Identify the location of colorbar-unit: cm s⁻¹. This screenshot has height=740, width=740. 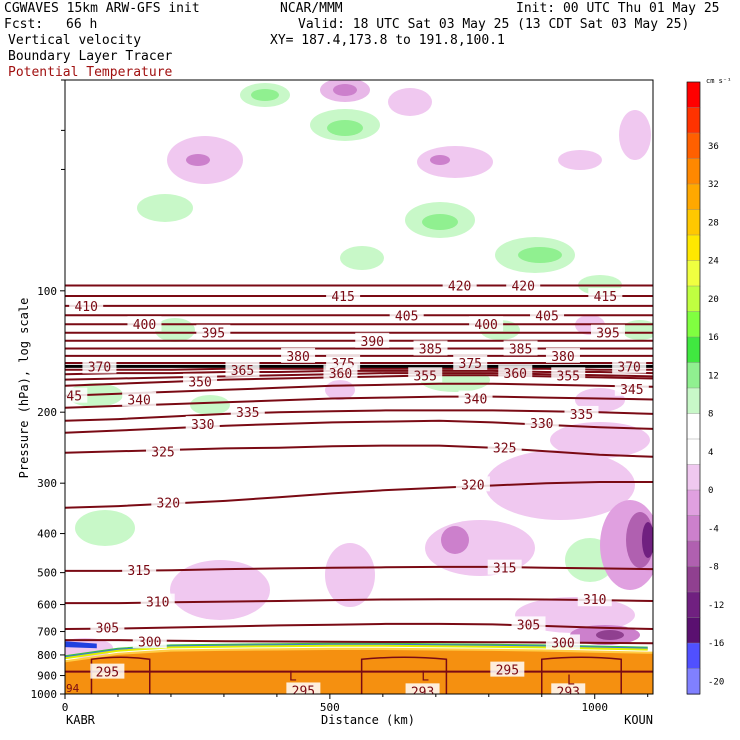
(718, 81).